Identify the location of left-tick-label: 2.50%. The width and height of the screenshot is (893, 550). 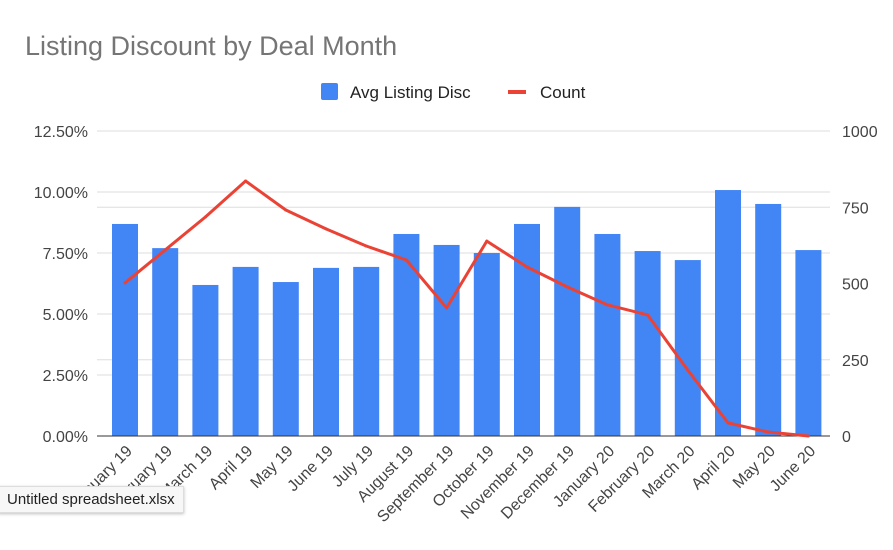
(65, 376).